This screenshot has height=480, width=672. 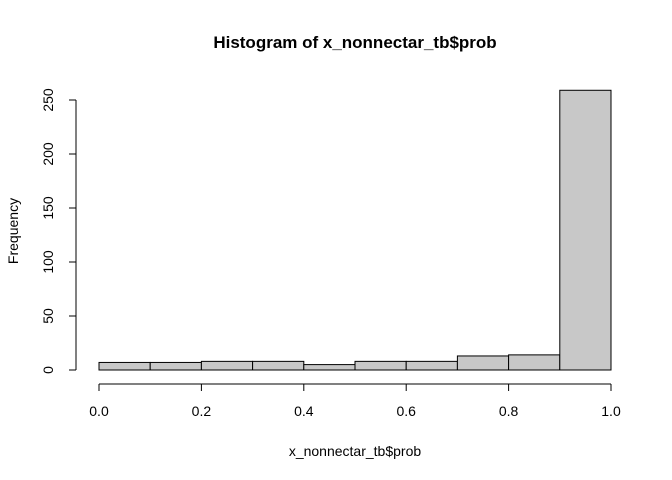 What do you see at coordinates (58, 231) in the screenshot?
I see `y-axis: 0 50 100 150 200 250` at bounding box center [58, 231].